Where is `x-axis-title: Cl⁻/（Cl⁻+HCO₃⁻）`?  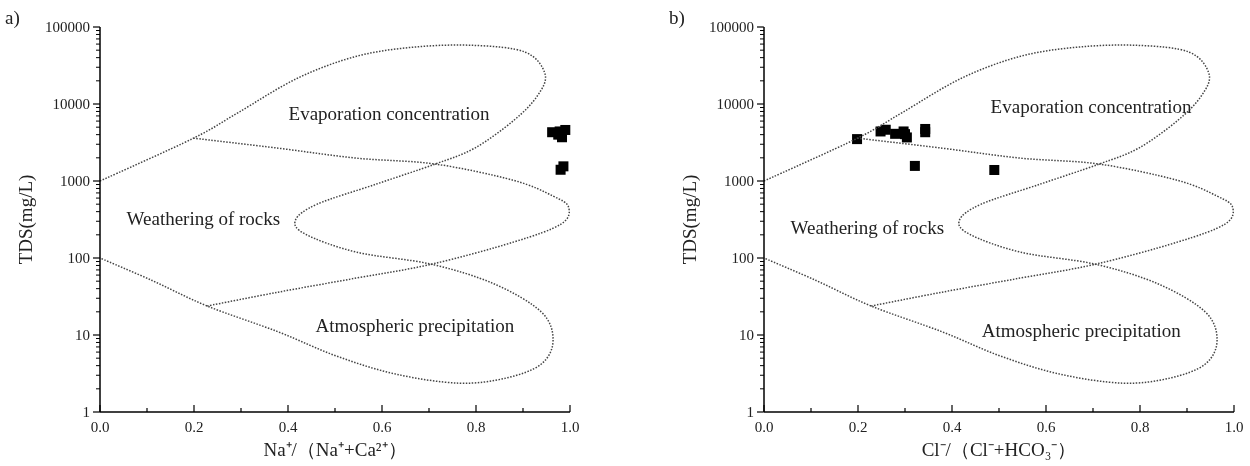 x-axis-title: Cl⁻/（Cl⁻+HCO₃⁻） is located at coordinates (999, 449).